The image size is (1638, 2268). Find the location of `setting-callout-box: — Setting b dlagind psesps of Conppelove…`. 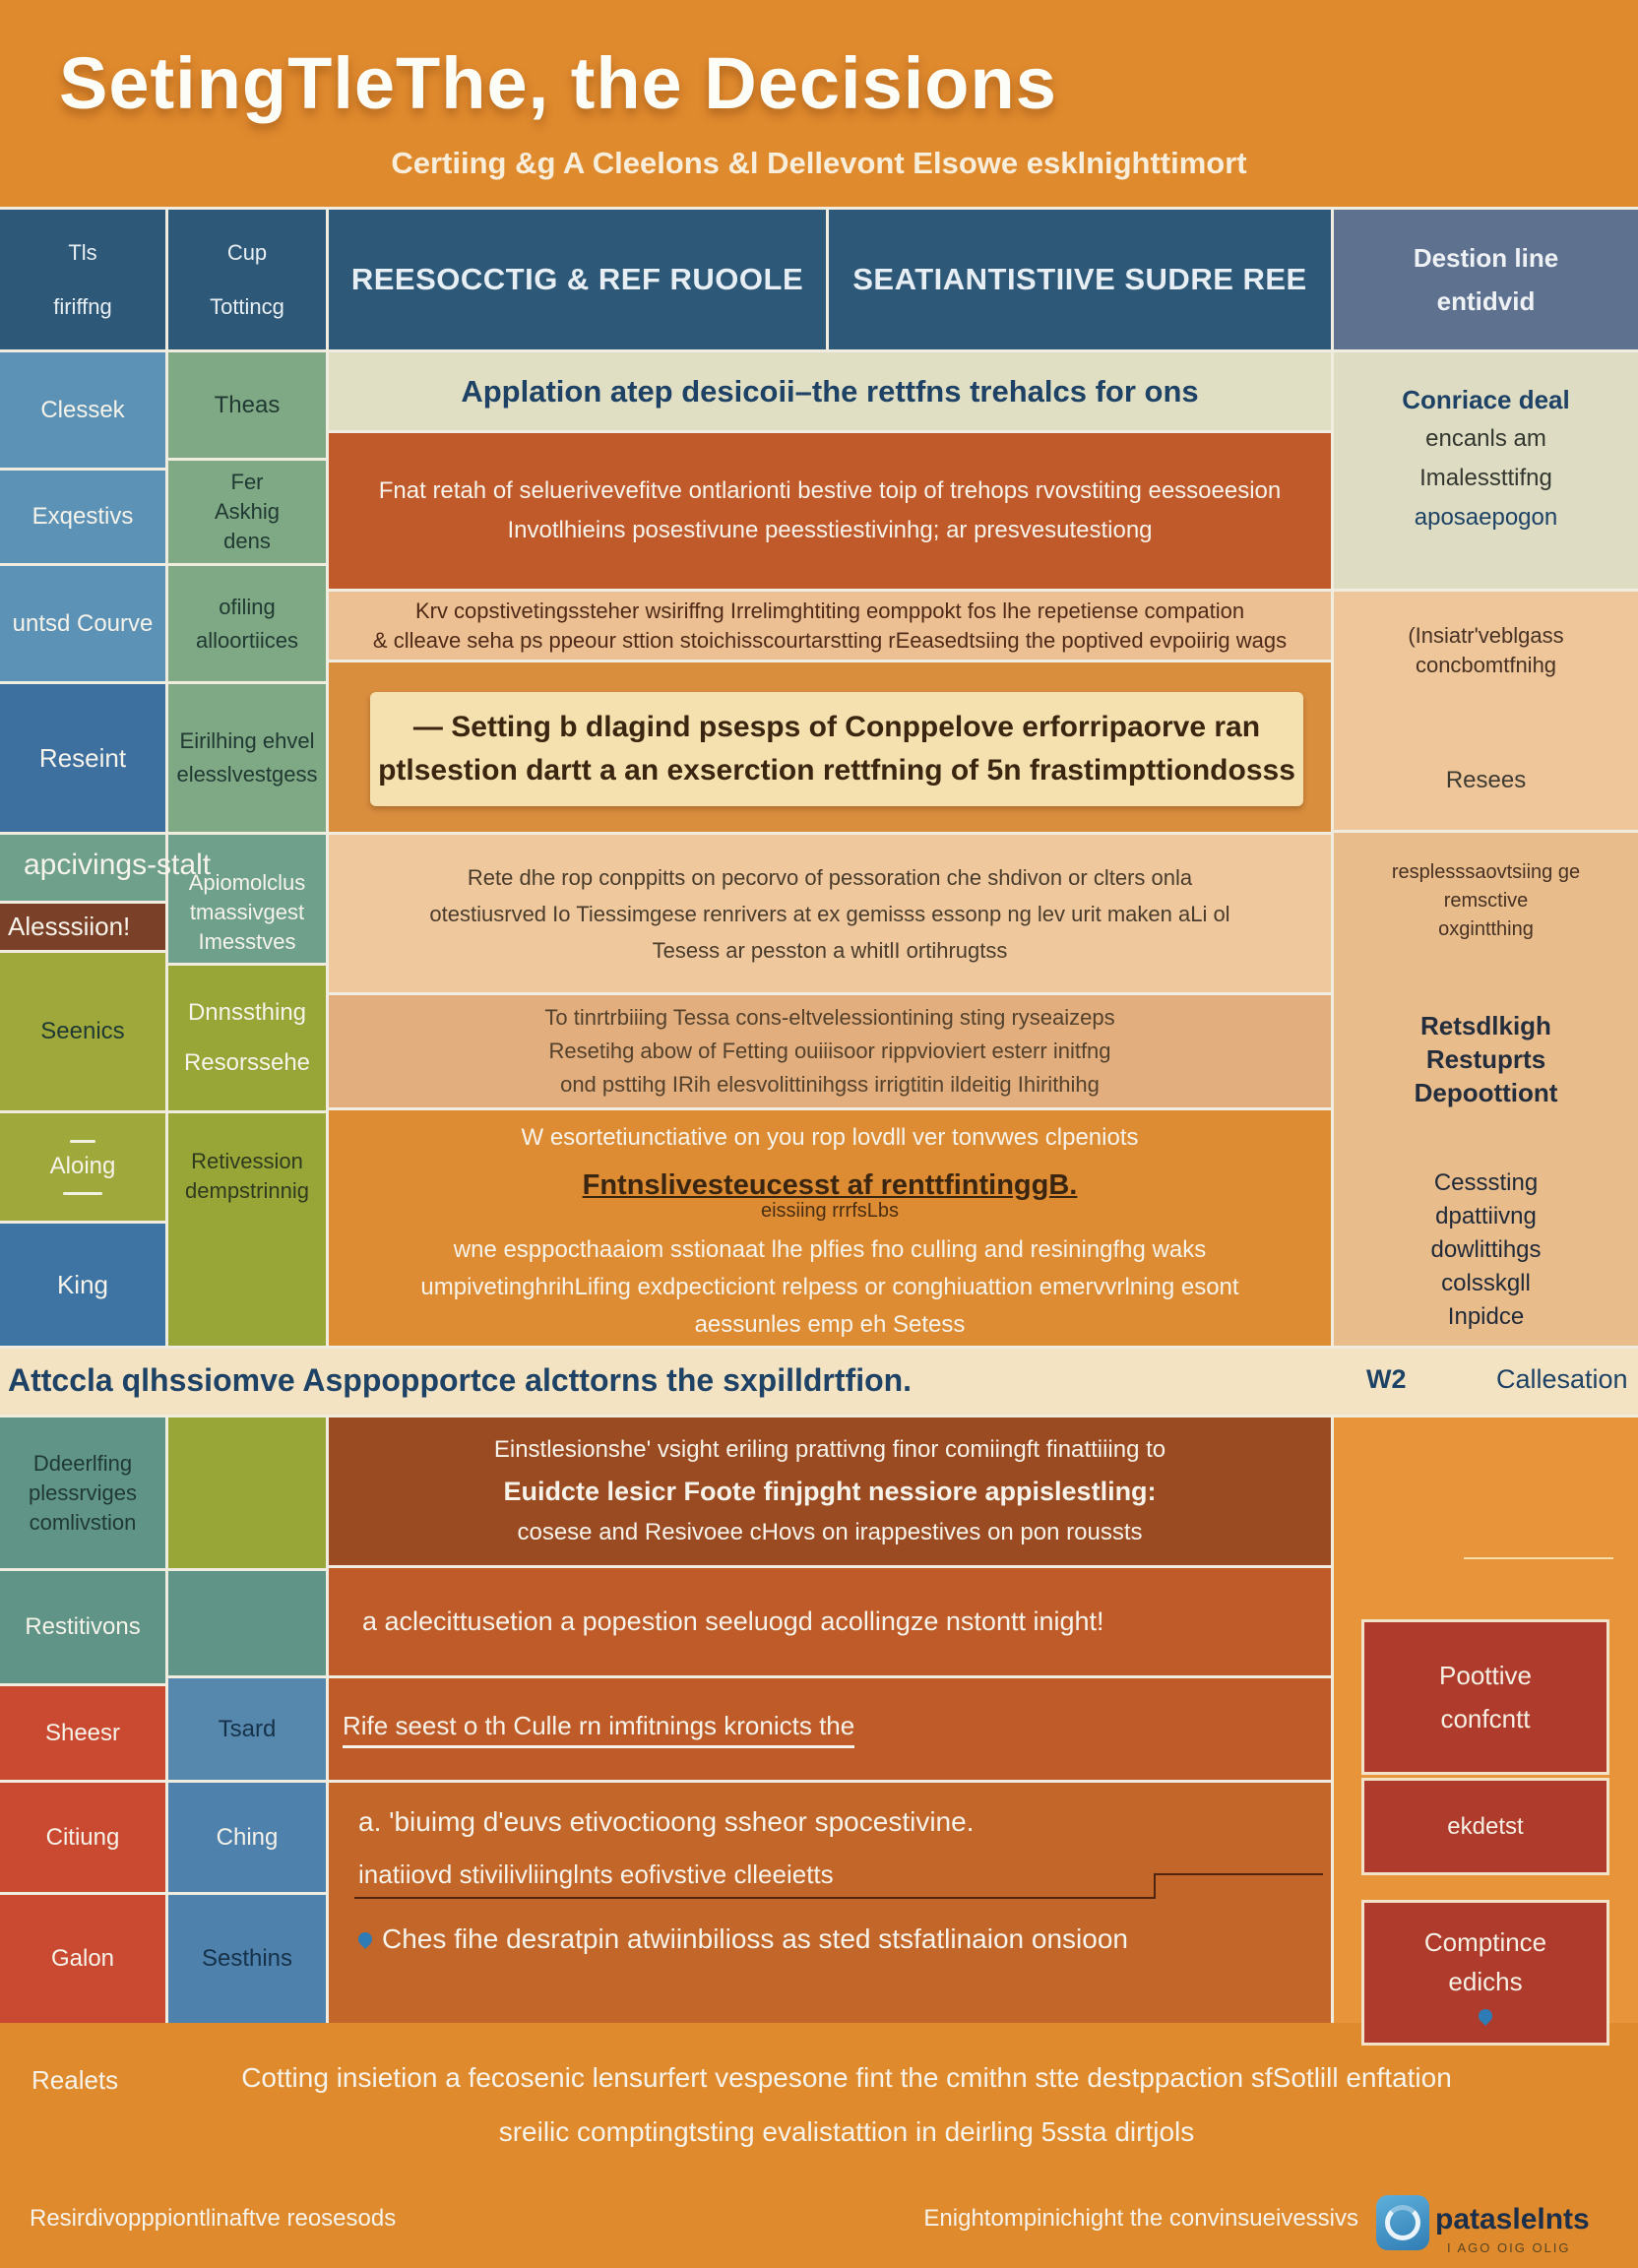

setting-callout-box: — Setting b dlagind psesps of Conppelove… is located at coordinates (836, 749).